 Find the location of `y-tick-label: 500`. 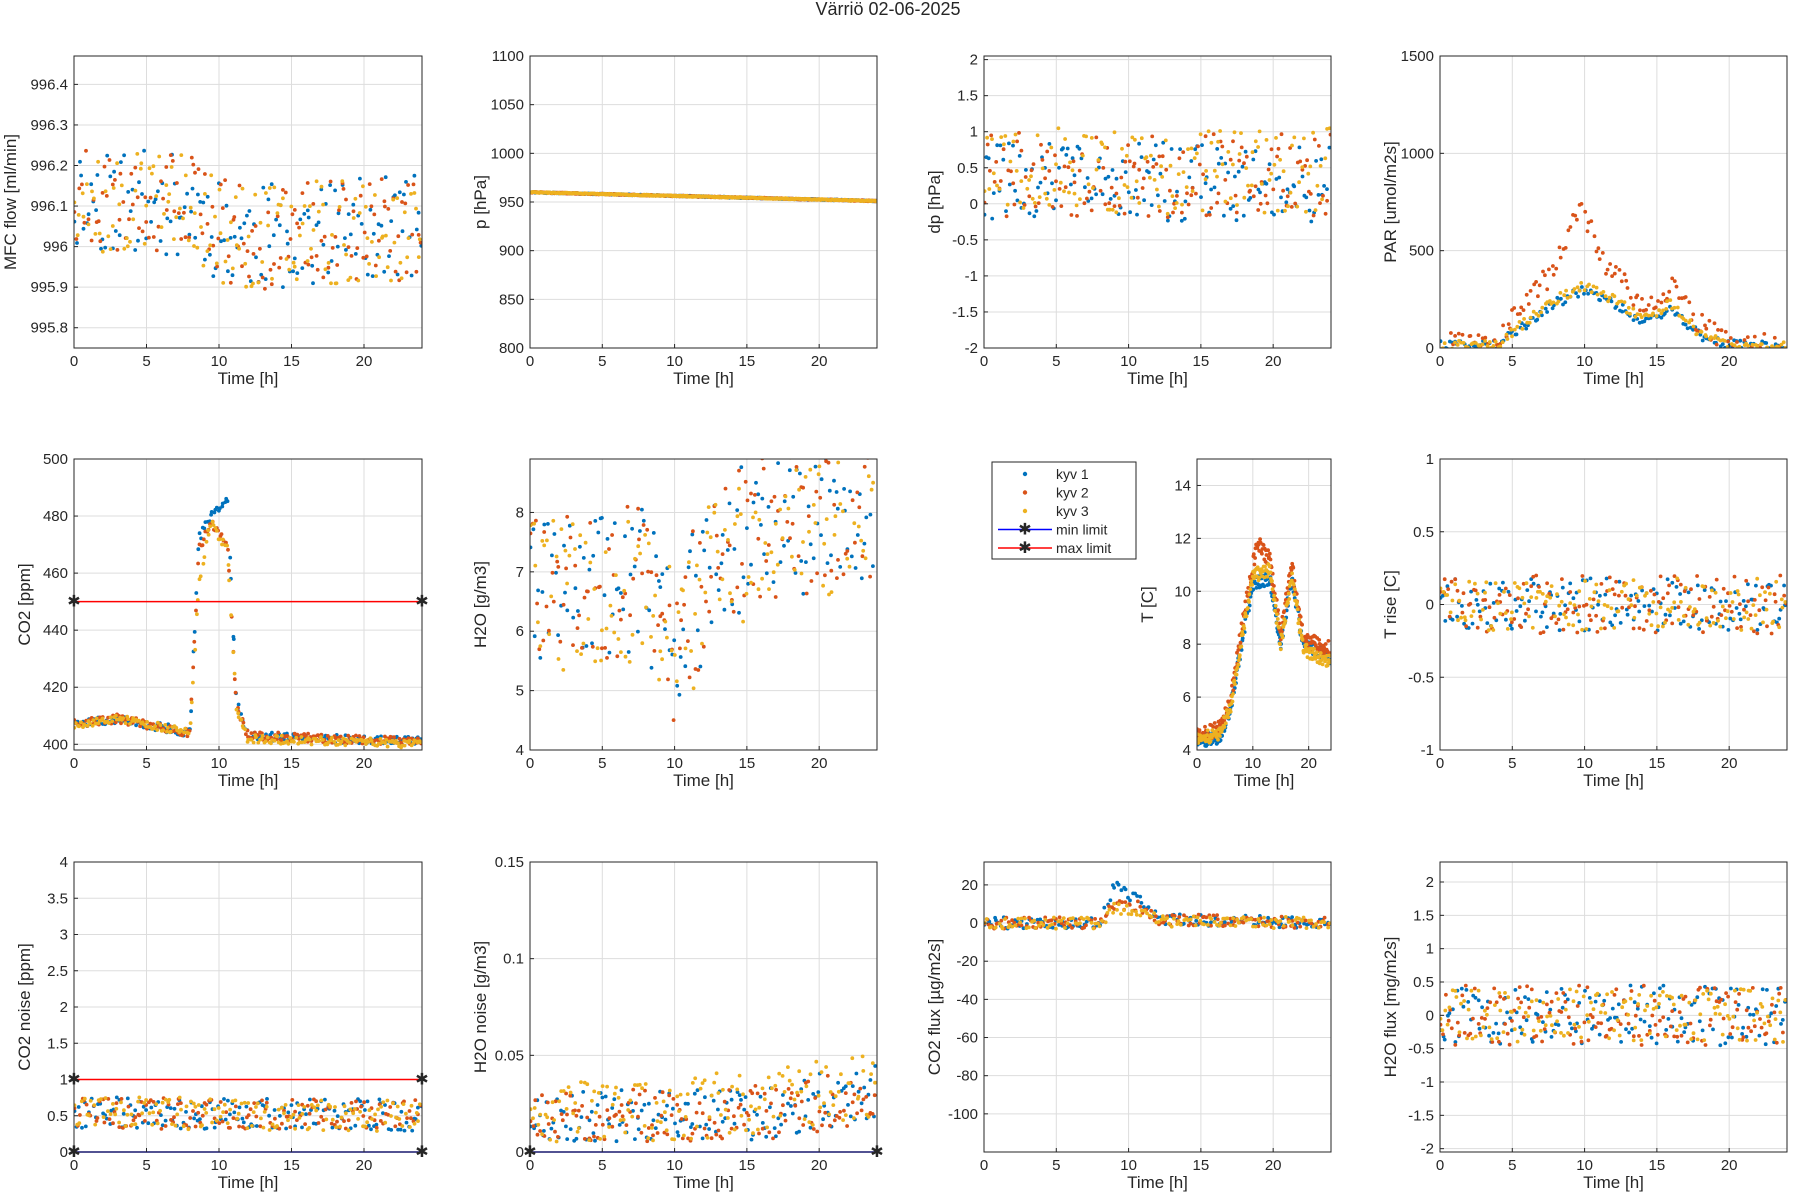

y-tick-label: 500 is located at coordinates (1421, 251).